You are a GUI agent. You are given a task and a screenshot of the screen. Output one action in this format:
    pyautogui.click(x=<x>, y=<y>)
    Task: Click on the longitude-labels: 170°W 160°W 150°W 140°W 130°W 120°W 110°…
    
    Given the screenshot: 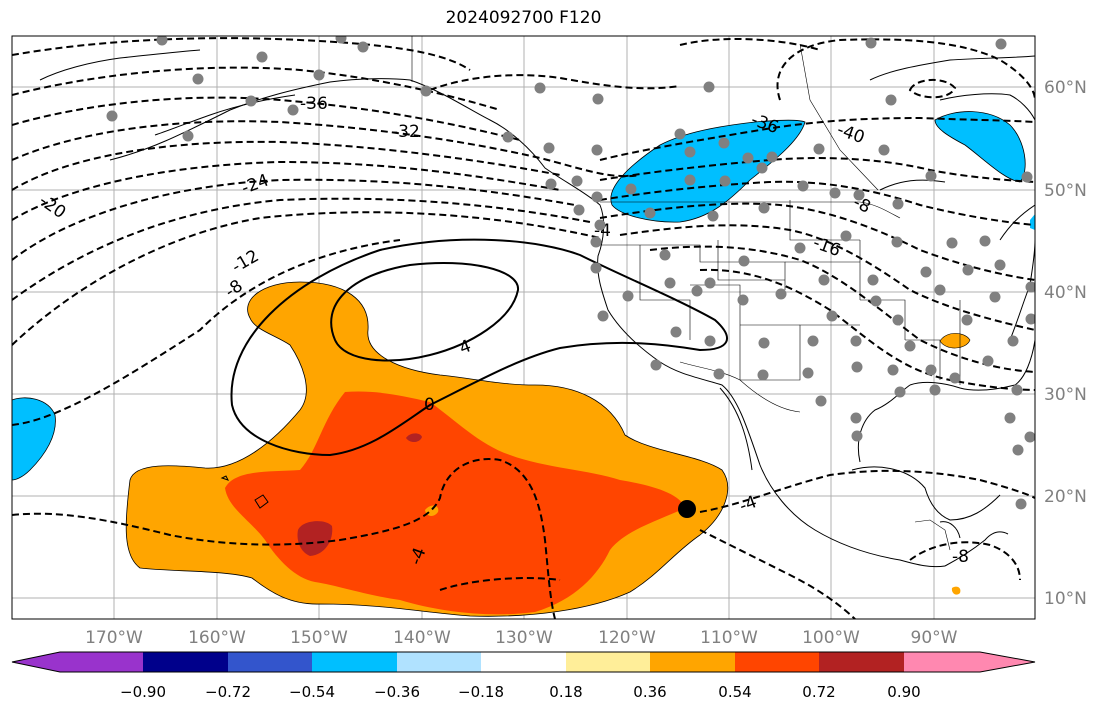 What is the action you would take?
    pyautogui.click(x=521, y=638)
    